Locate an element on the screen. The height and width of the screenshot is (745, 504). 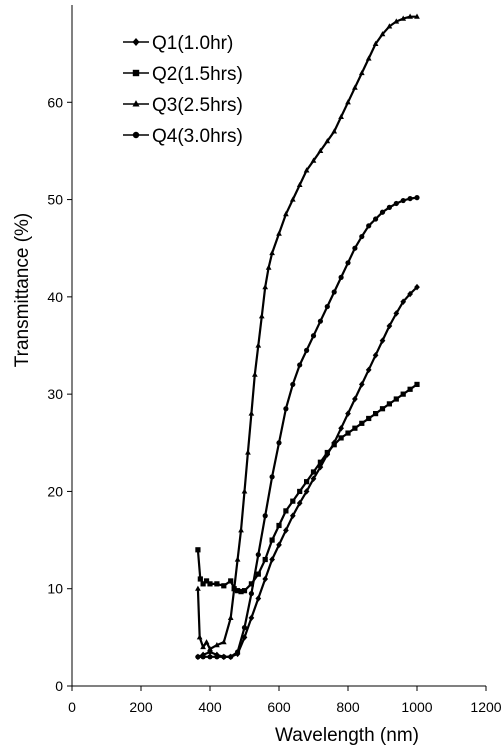
y-tick-label: 40 is located at coordinates (55, 297).